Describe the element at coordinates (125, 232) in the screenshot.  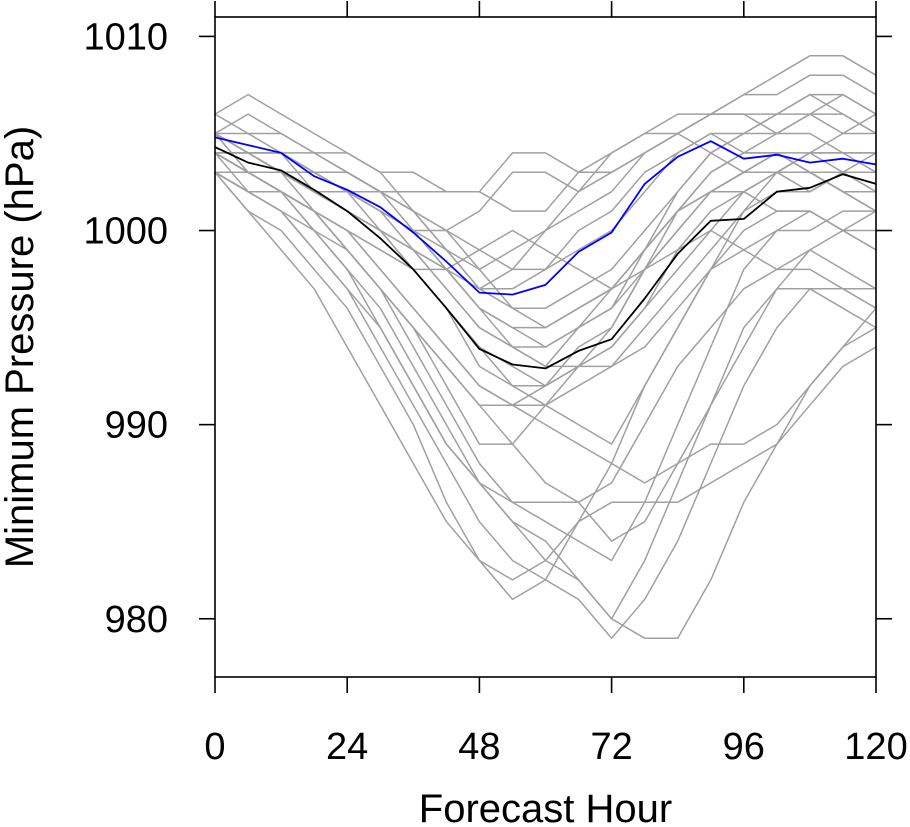
I see `y-tick-label-1000: 1000` at that location.